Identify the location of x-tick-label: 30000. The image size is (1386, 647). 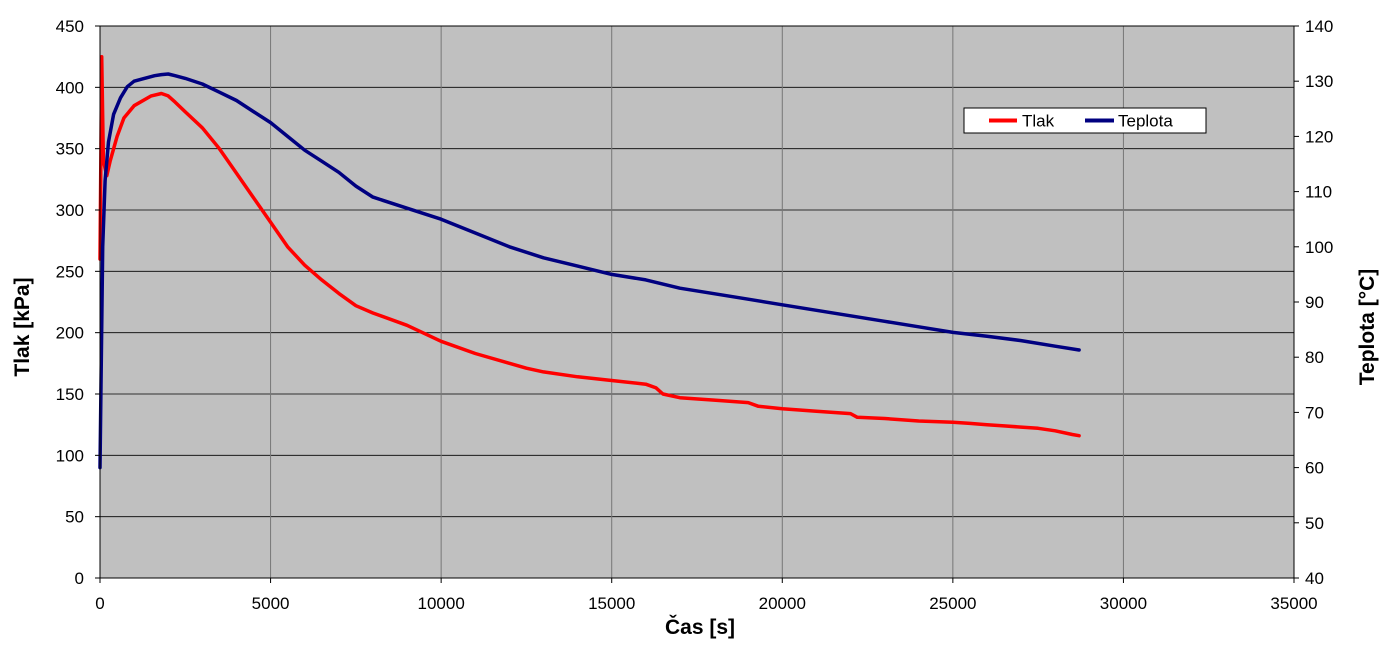
(1123, 603).